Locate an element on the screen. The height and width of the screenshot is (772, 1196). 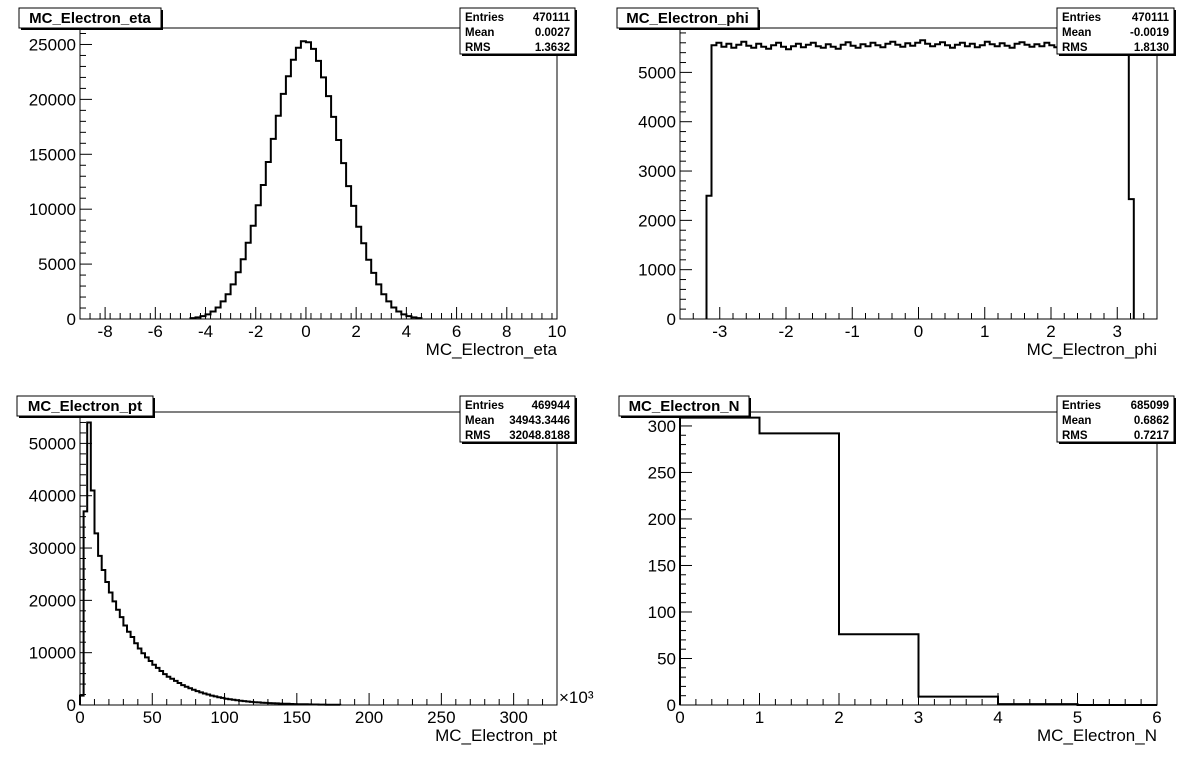
y-tick-label: 15000 is located at coordinates (52, 154).